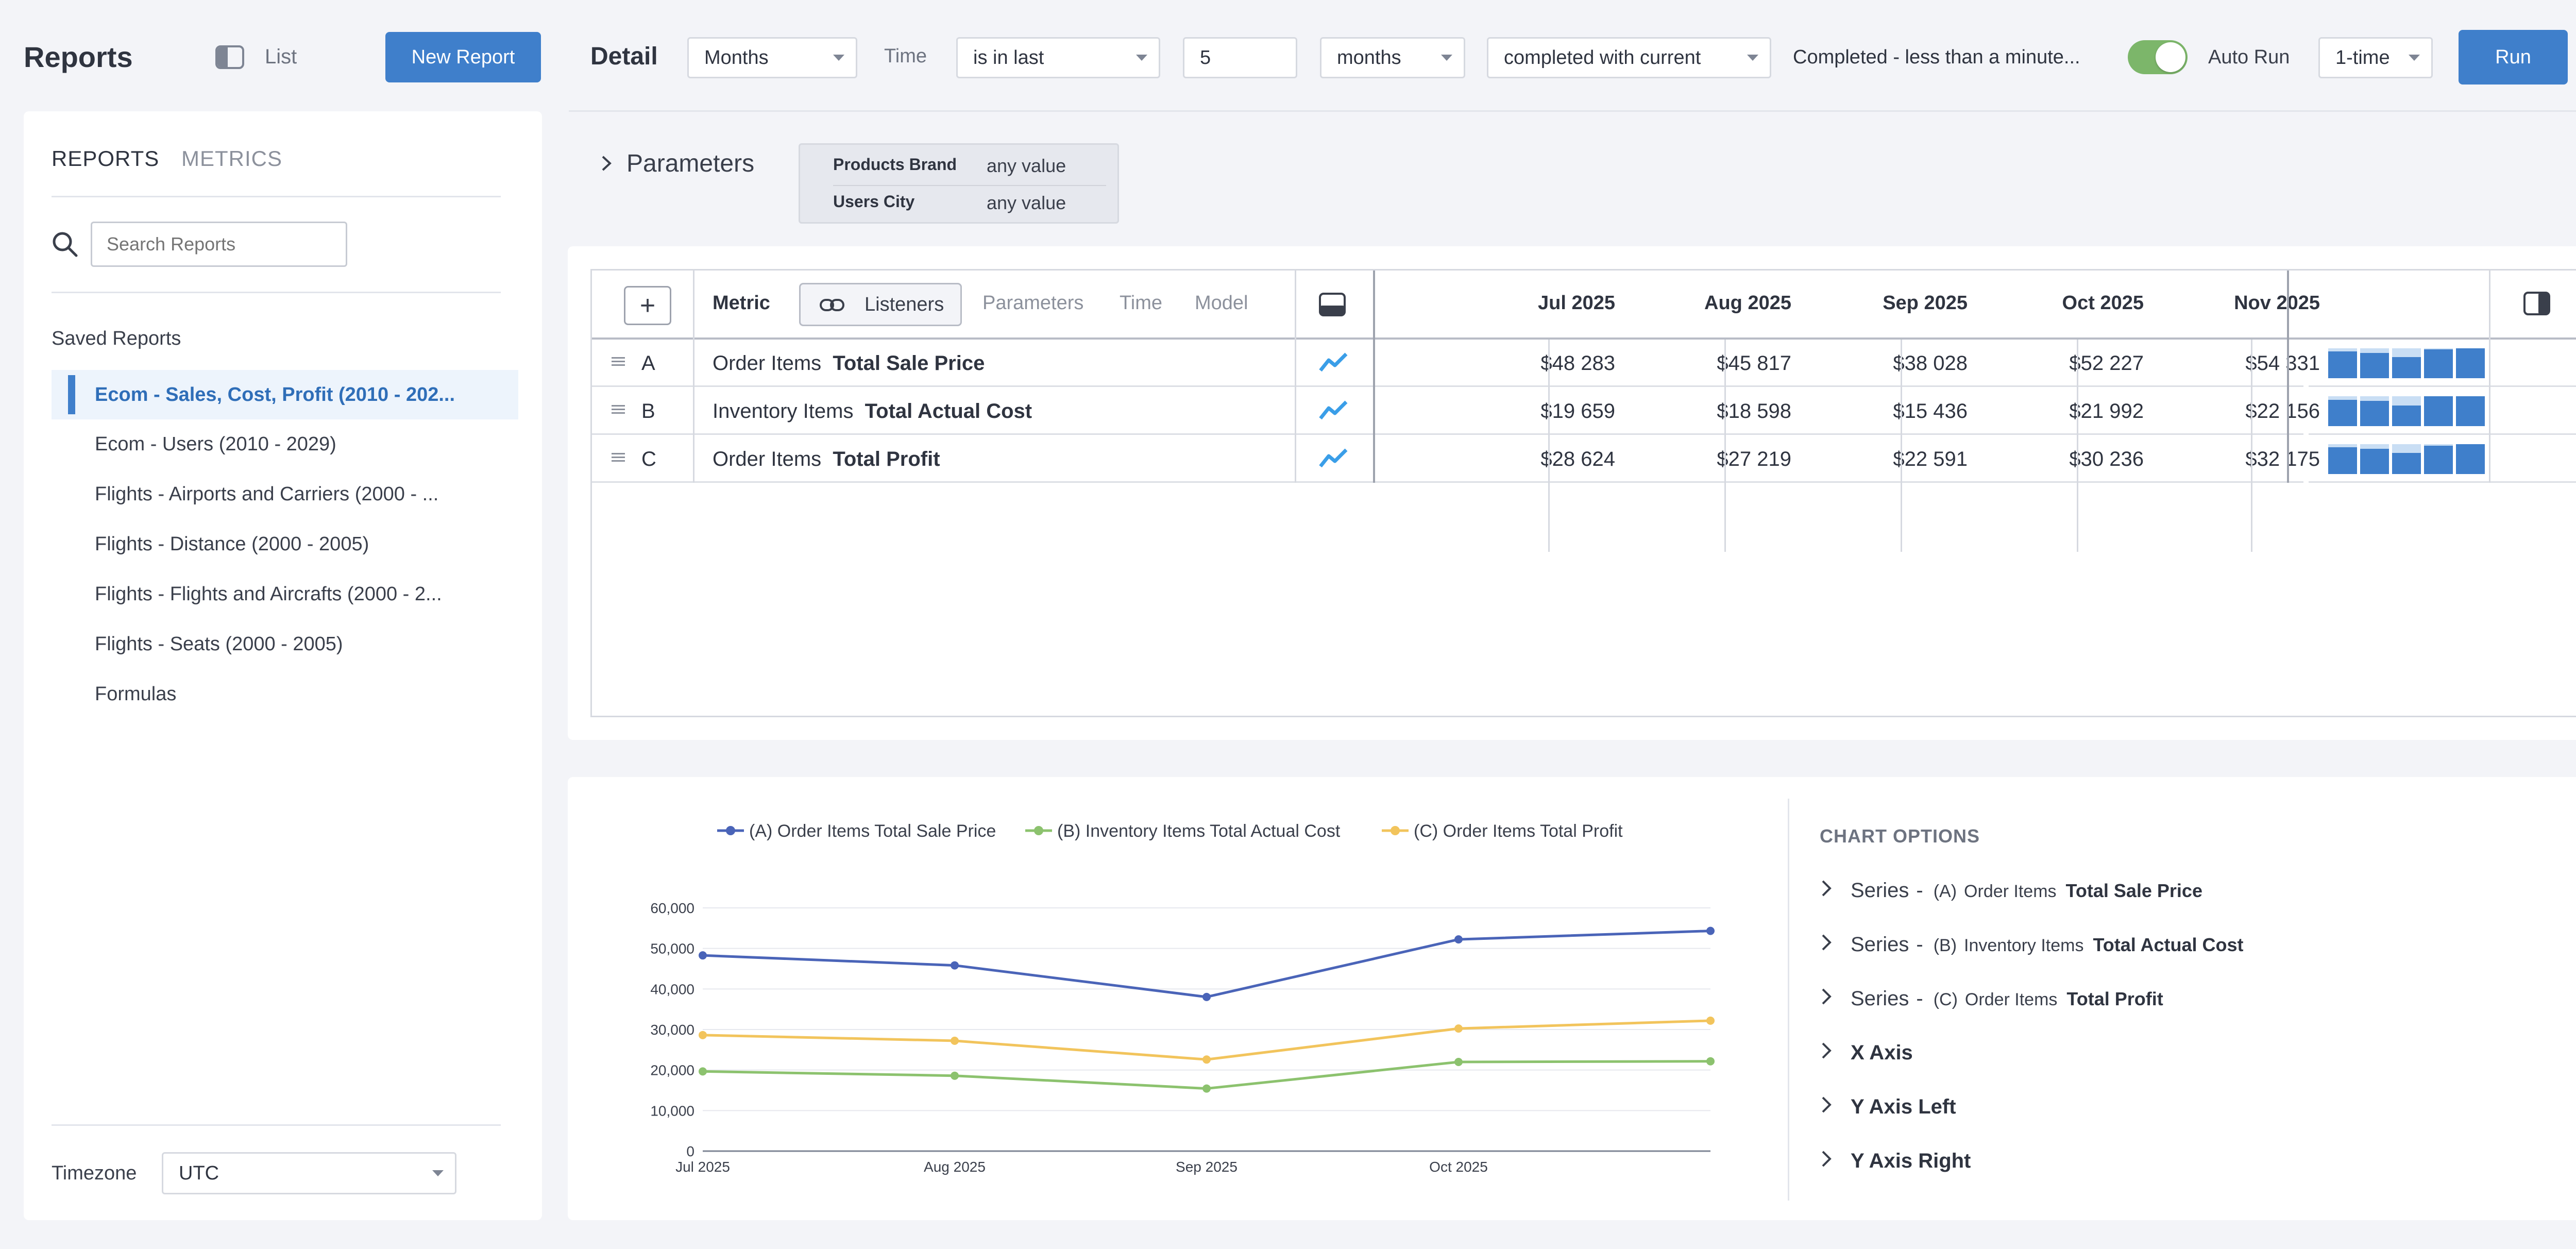 This screenshot has width=2576, height=1249. I want to click on time-unit-select: months, so click(1392, 57).